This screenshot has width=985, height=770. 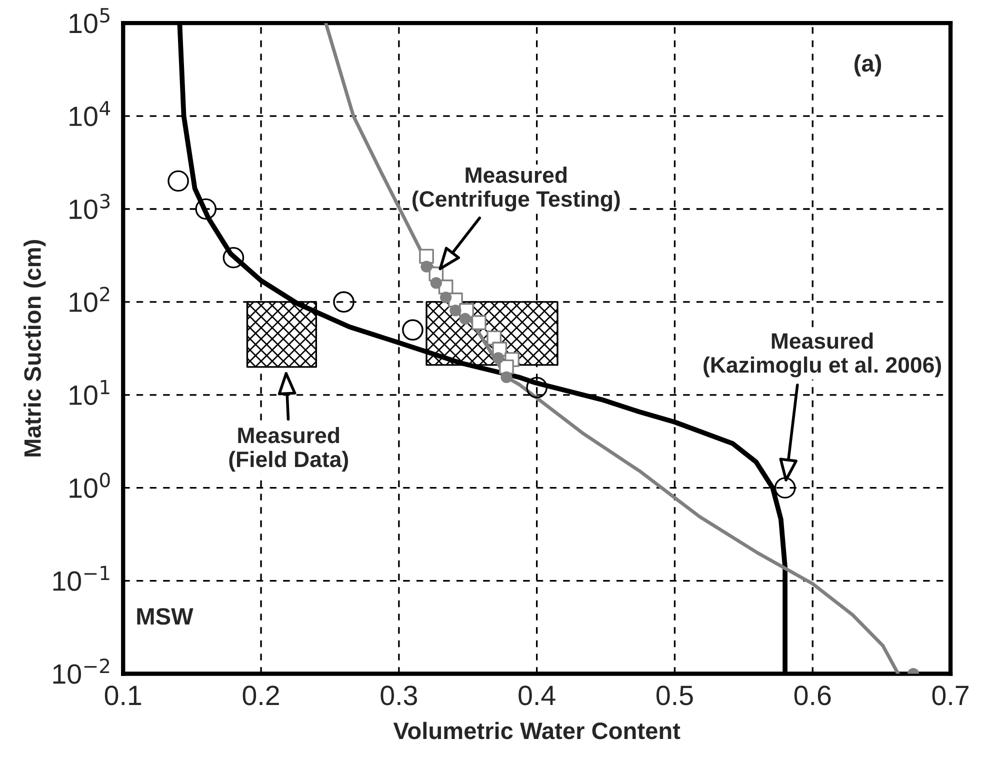 What do you see at coordinates (90, 393) in the screenshot?
I see `y-tick-label: 10$^{1}$` at bounding box center [90, 393].